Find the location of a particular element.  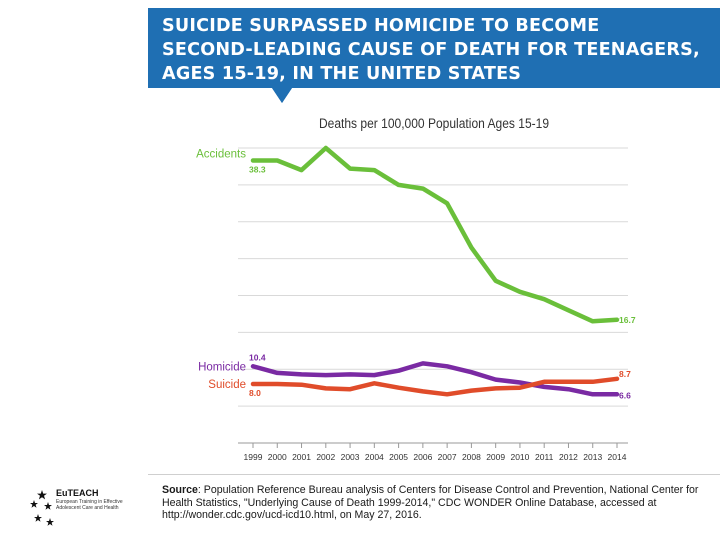

logo-stars-icon is located at coordinates (42, 508).